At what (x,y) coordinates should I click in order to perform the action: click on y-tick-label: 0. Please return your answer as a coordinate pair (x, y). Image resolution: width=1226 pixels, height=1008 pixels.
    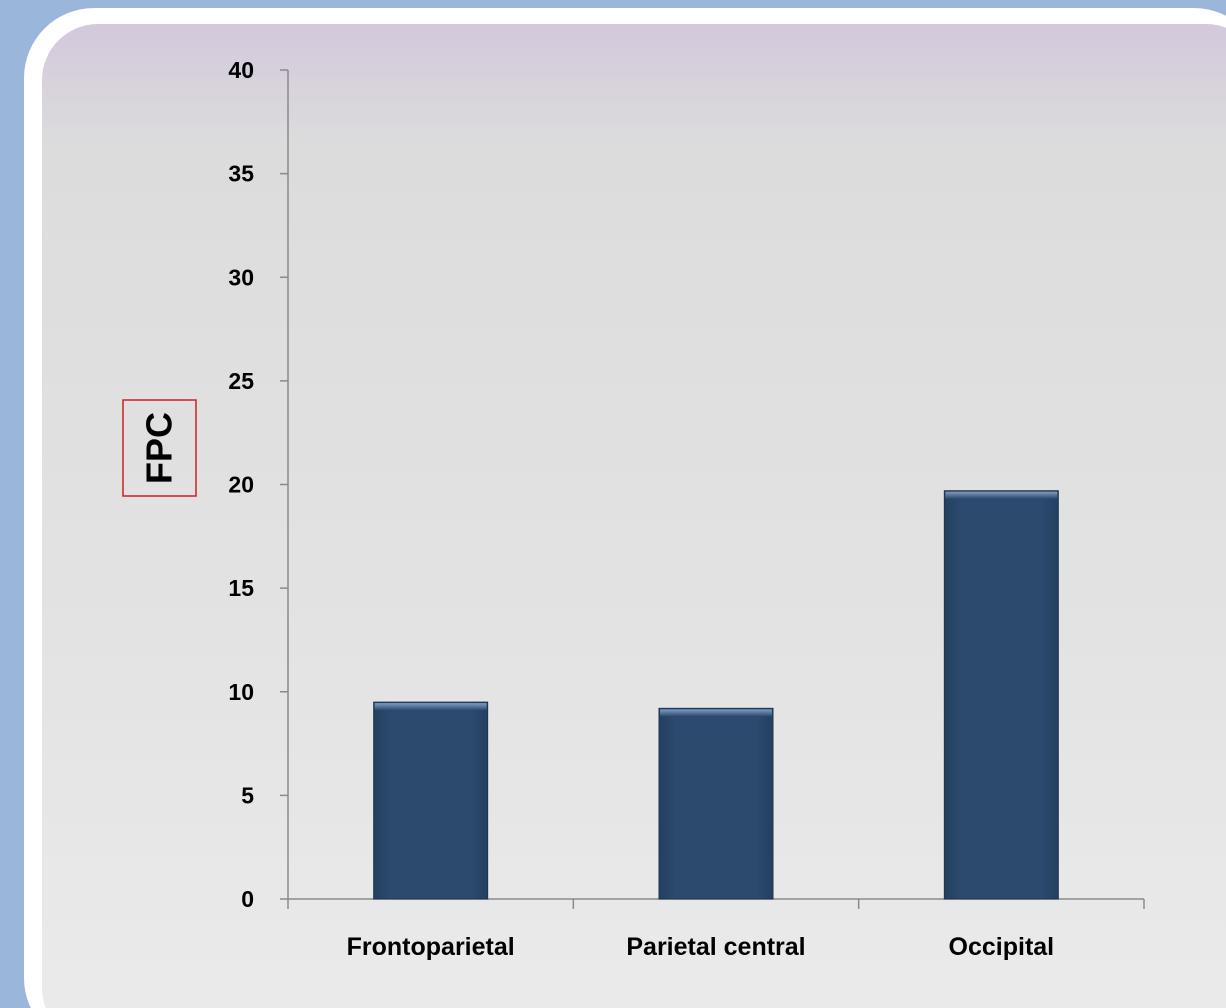
    Looking at the image, I should click on (247, 899).